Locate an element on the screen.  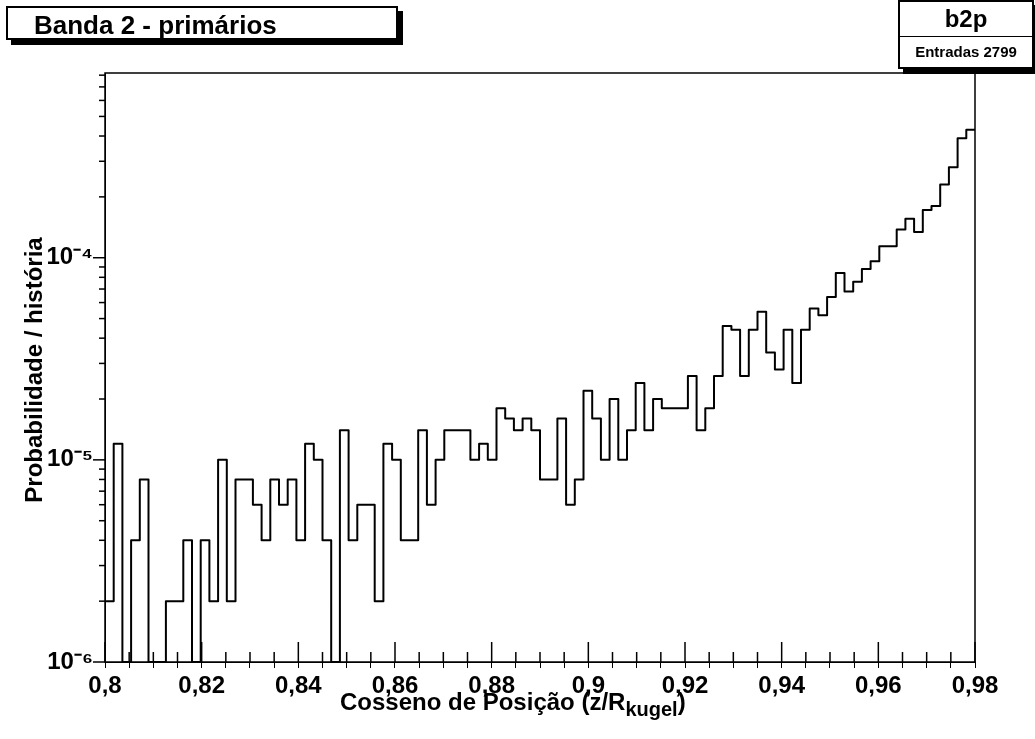
x-tick-label: 0,96 is located at coordinates (878, 685).